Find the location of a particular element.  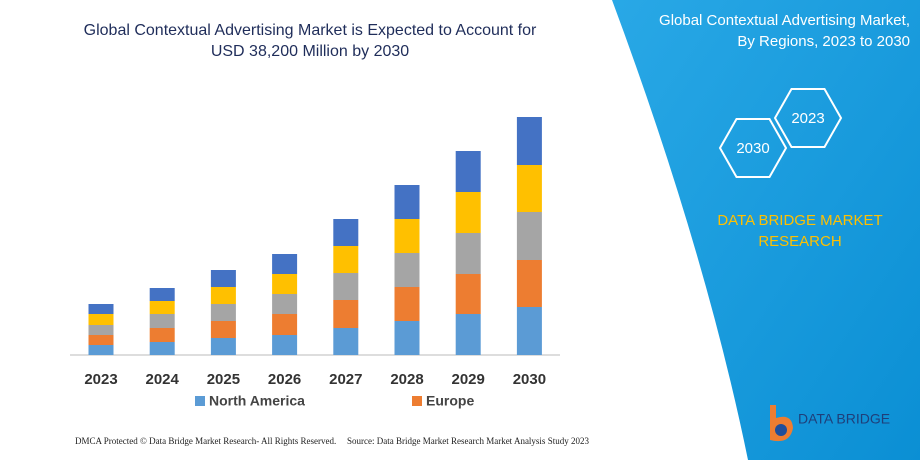

brand-text: DATA BRIDGE MARKET RESEARCH is located at coordinates (800, 231).